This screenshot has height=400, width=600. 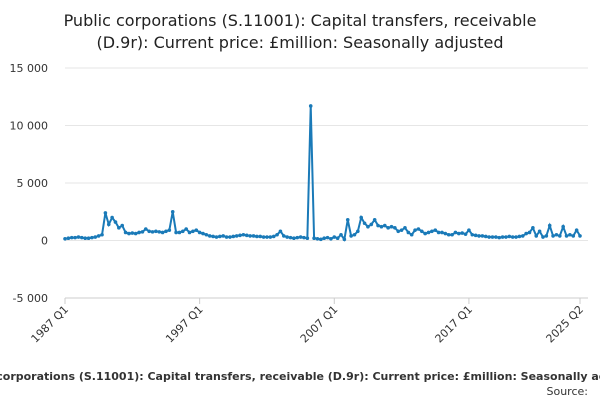 I want to click on x-tick-label: 2007 Q1, so click(x=319, y=324).